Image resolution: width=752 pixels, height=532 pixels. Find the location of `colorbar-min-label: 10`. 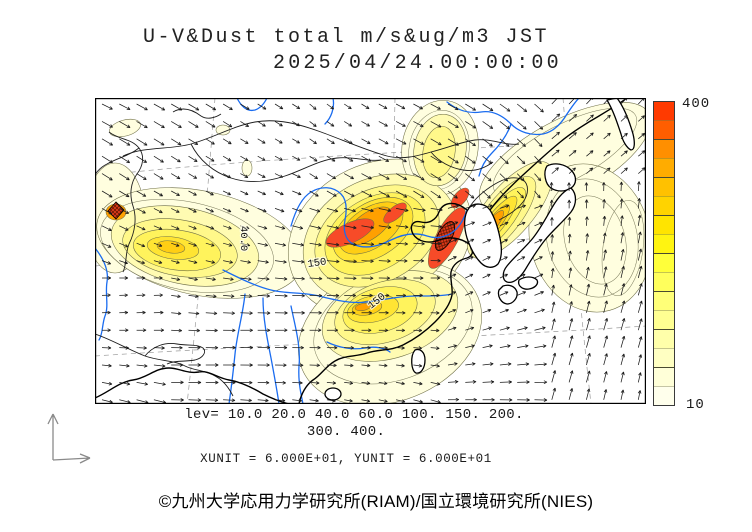

colorbar-min-label: 10 is located at coordinates (695, 405).